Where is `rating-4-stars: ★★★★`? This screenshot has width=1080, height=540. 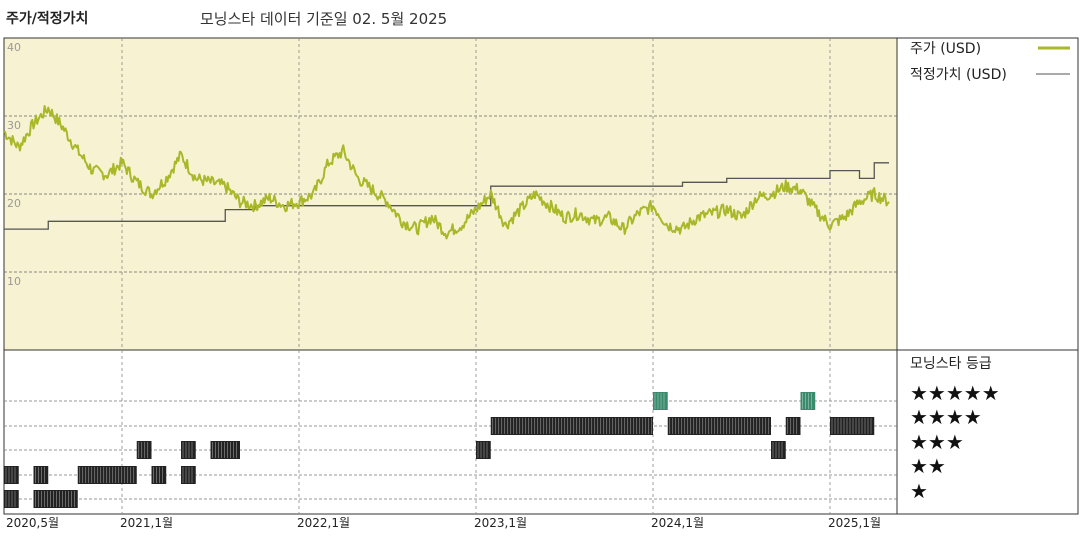
rating-4-stars: ★★★★ is located at coordinates (946, 417).